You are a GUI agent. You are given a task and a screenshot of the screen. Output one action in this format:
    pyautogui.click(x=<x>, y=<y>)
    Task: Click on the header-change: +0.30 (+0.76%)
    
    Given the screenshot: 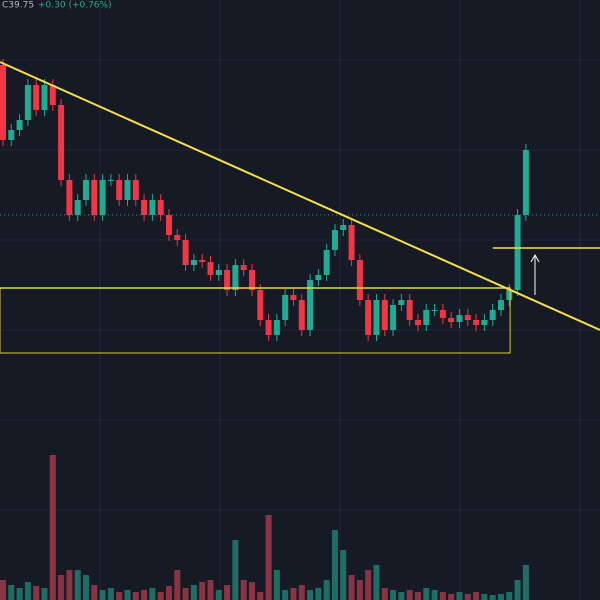 What is the action you would take?
    pyautogui.click(x=75, y=6)
    